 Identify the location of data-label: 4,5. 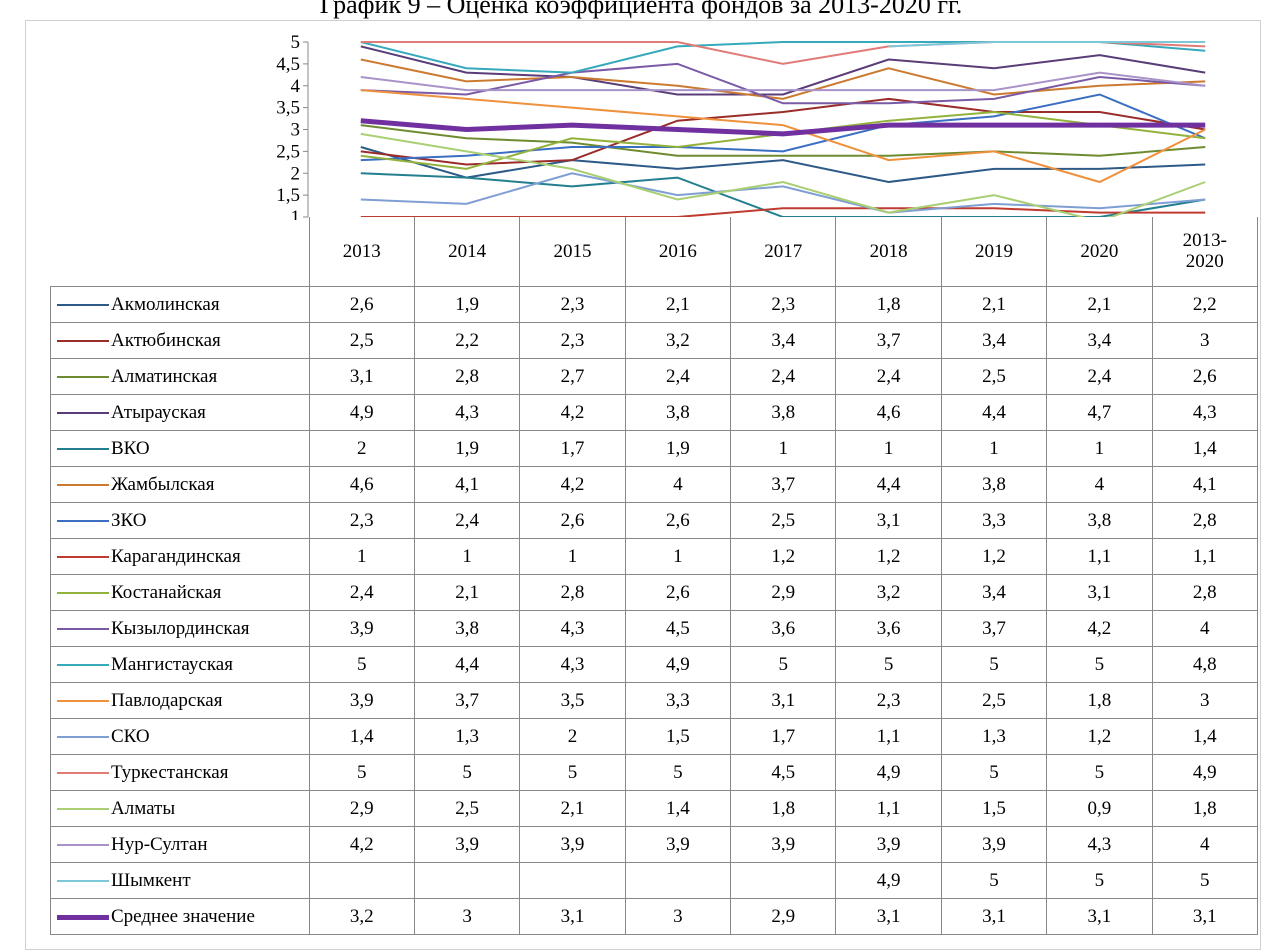
(678, 628).